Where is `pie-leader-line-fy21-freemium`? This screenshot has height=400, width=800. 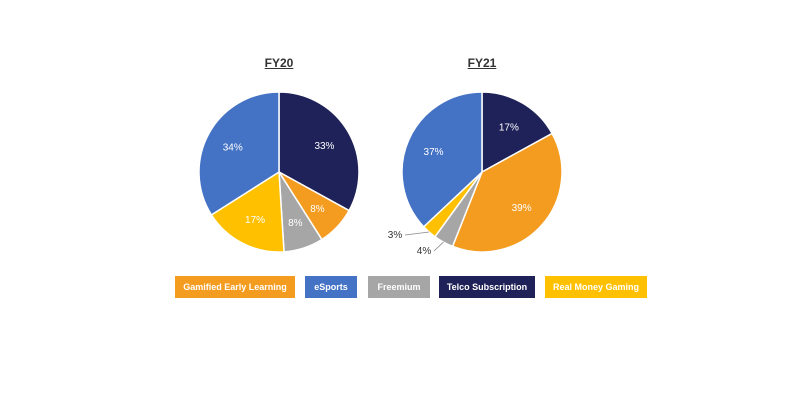 pie-leader-line-fy21-freemium is located at coordinates (438, 246).